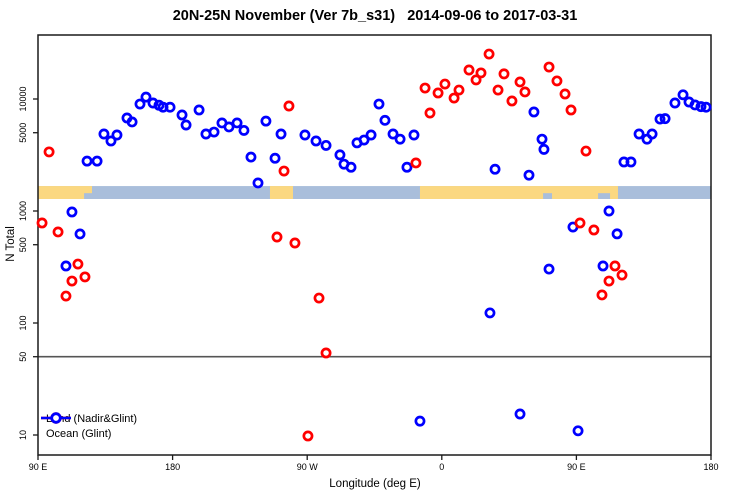 The height and width of the screenshot is (500, 750). I want to click on y-tick-label: 500, so click(23, 244).